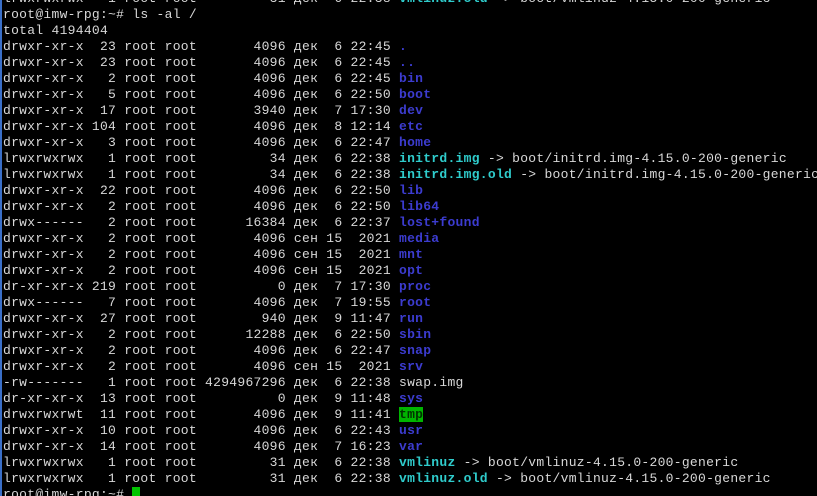  What do you see at coordinates (201, 350) in the screenshot?
I see `terminal-text: drwxr-xr-x 2 root root 4096 дек 6 22:47` at bounding box center [201, 350].